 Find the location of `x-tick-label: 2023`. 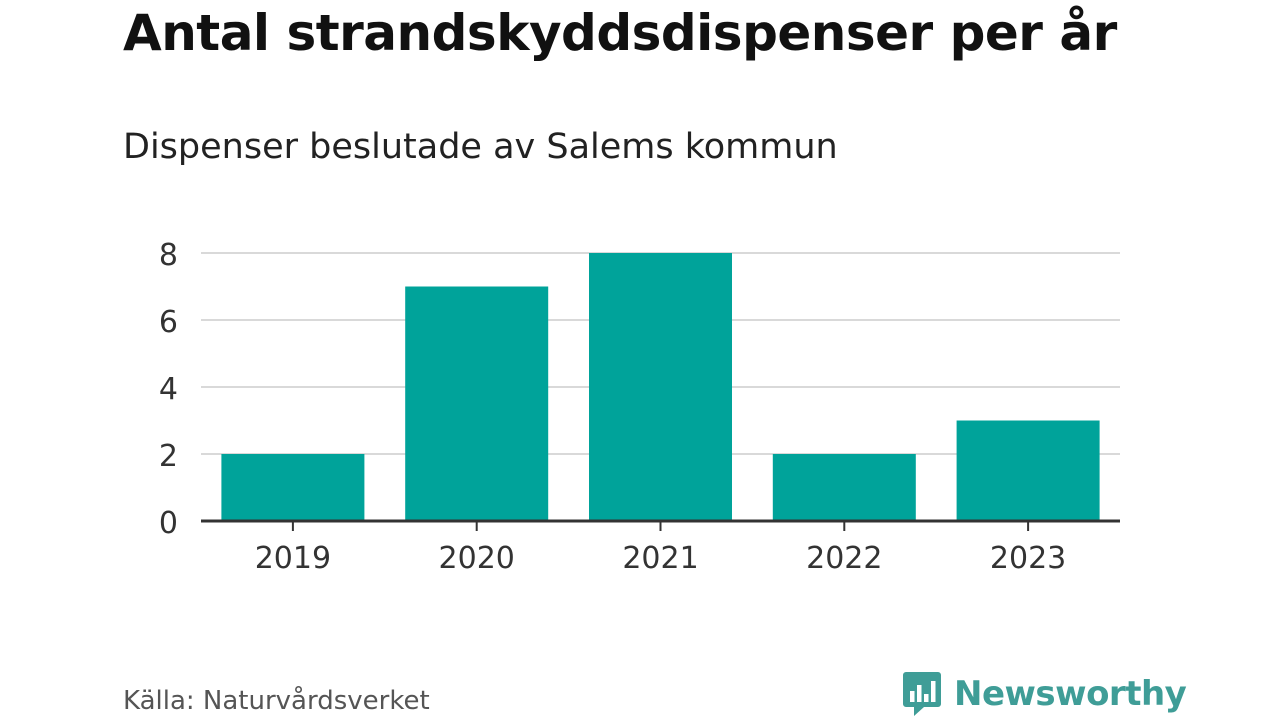

x-tick-label: 2023 is located at coordinates (1028, 558).